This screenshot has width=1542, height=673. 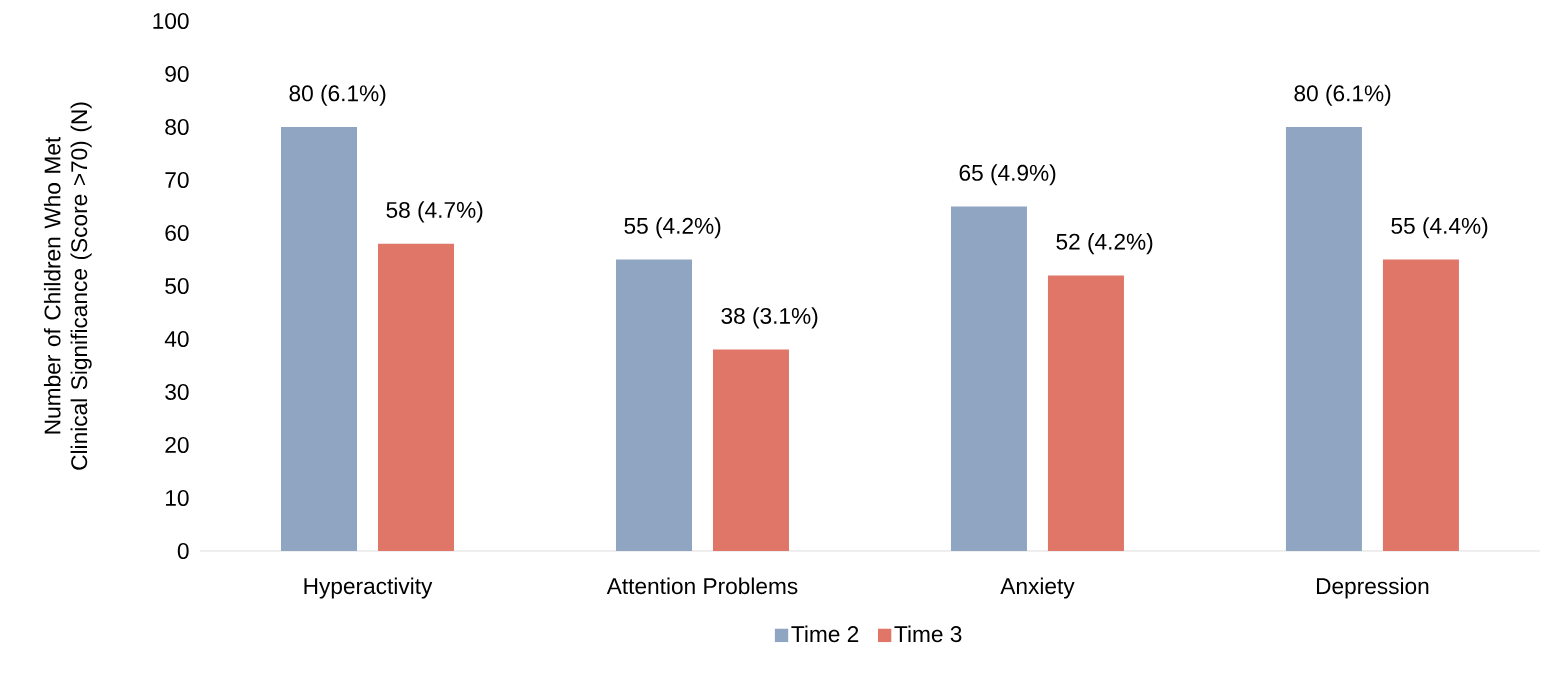 What do you see at coordinates (177, 445) in the screenshot?
I see `y-tick-label: 20` at bounding box center [177, 445].